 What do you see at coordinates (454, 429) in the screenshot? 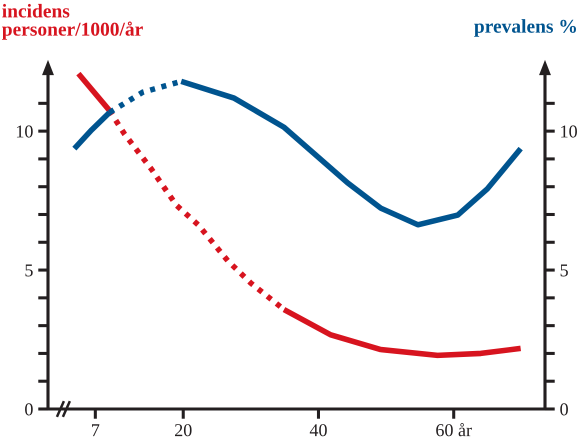
I see `x-tick-label: 60 år` at bounding box center [454, 429].